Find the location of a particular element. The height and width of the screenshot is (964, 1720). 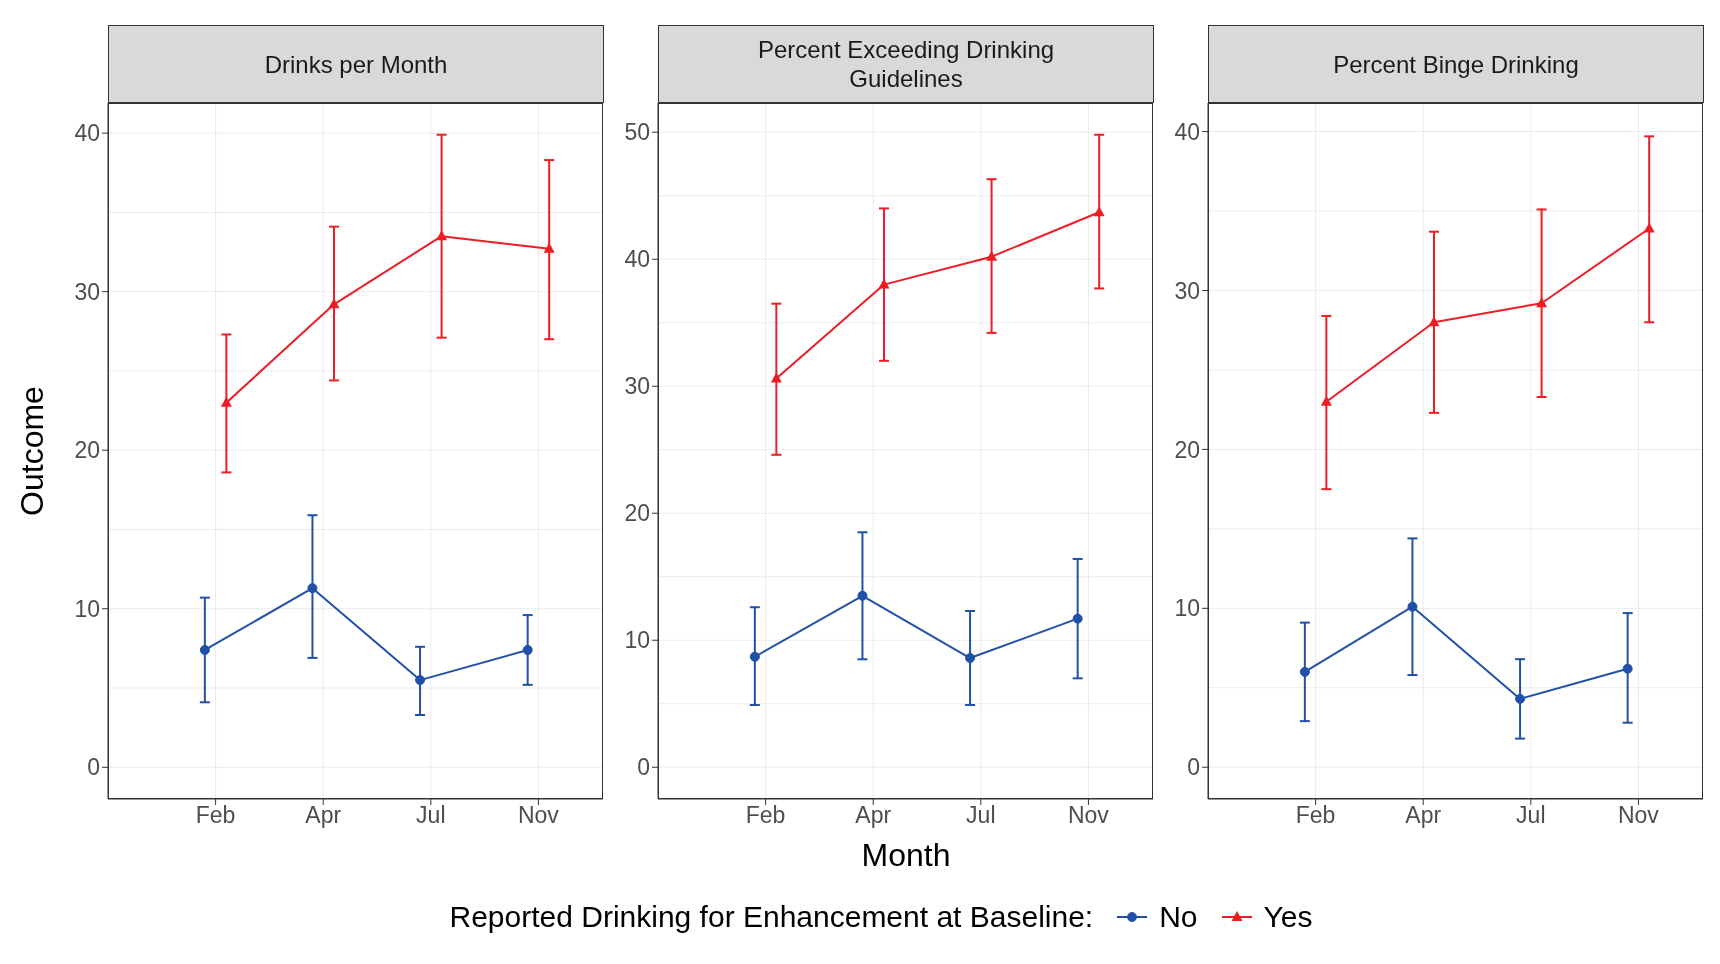

x-axis-title: Month is located at coordinates (906, 855).